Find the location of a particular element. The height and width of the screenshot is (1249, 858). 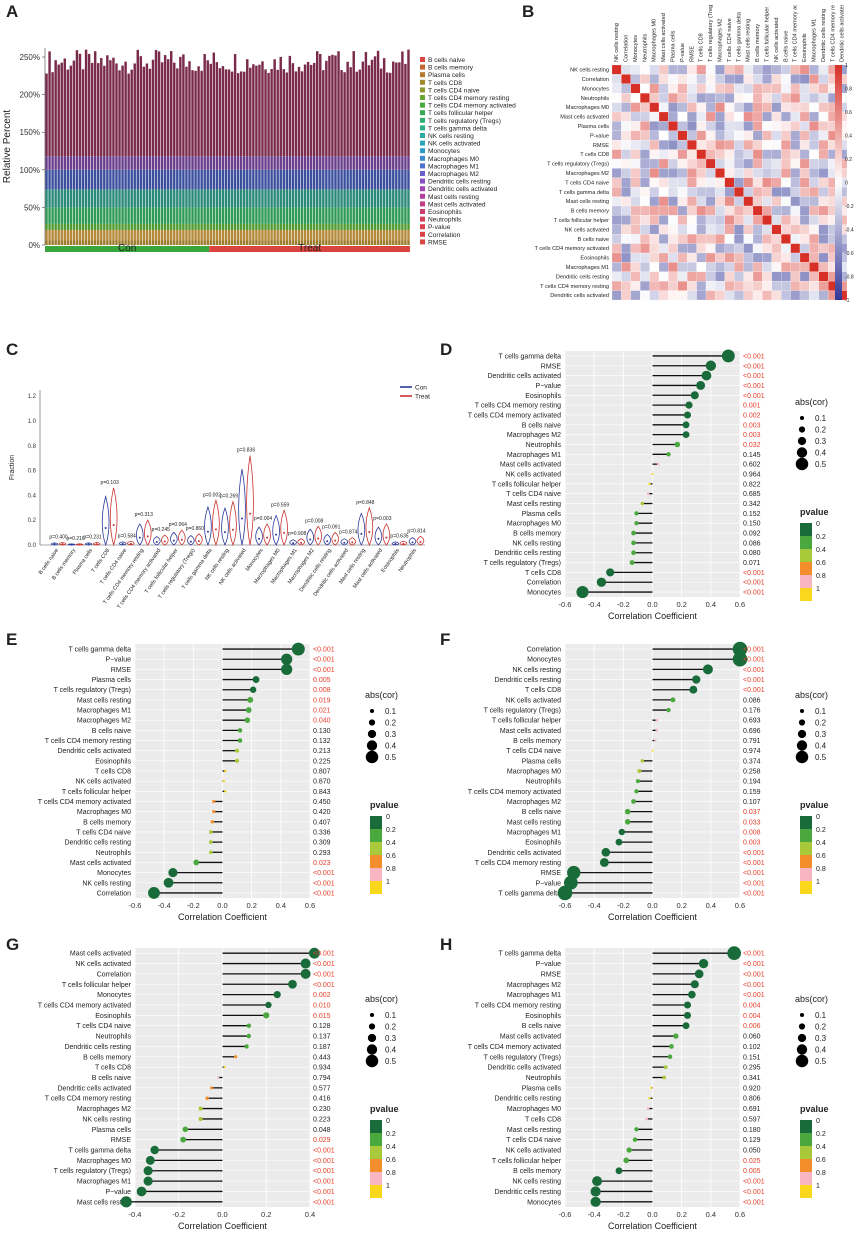

a-ytick-label: 0% is located at coordinates (34, 245).